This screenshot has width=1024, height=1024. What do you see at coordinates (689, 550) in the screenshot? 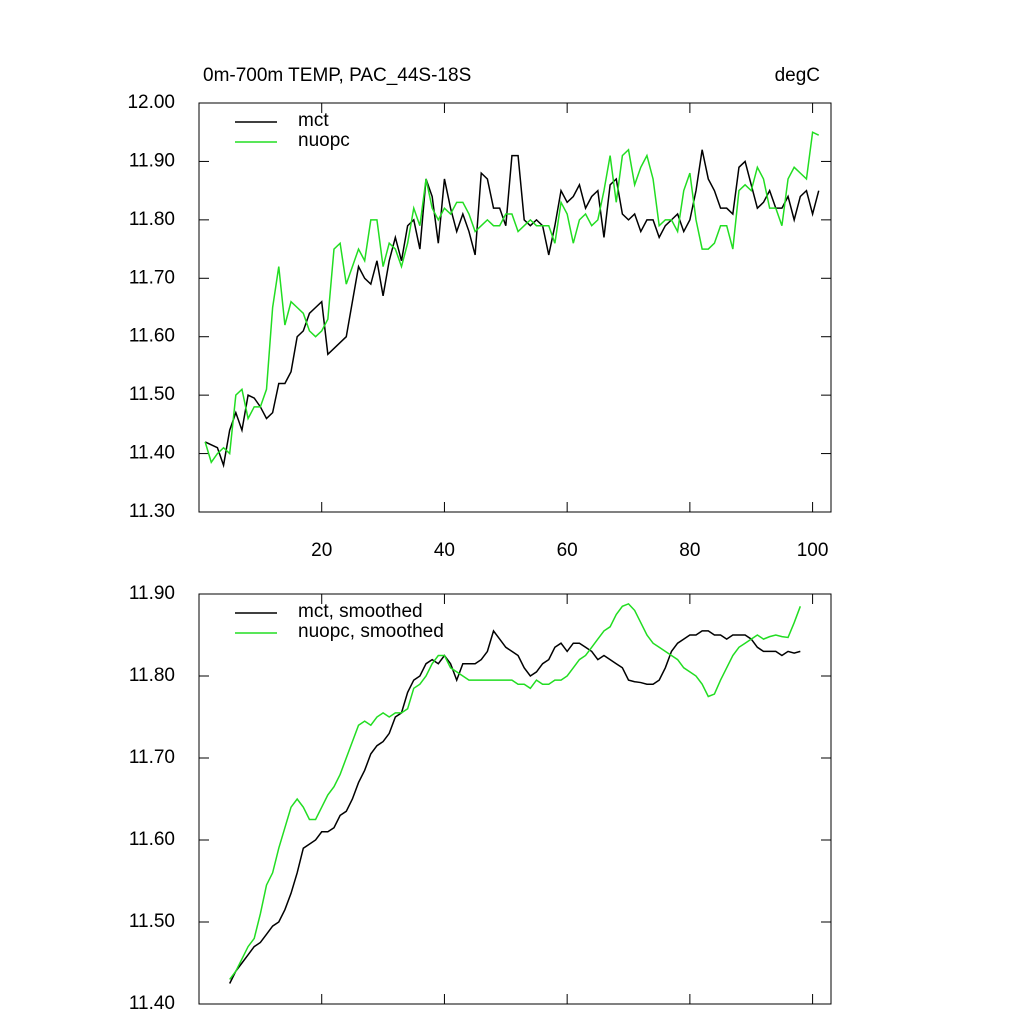
I see `x-tick-label: 80` at bounding box center [689, 550].